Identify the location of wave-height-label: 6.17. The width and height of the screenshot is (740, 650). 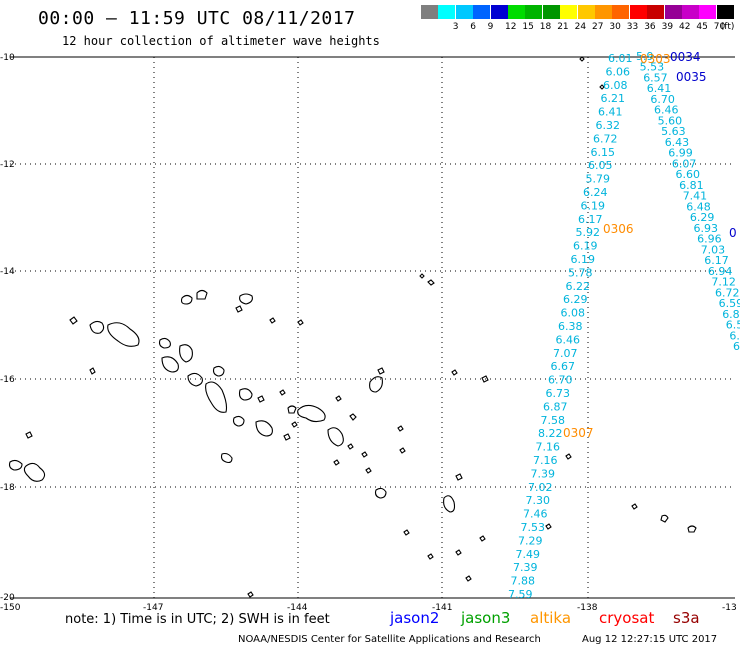
(716, 260).